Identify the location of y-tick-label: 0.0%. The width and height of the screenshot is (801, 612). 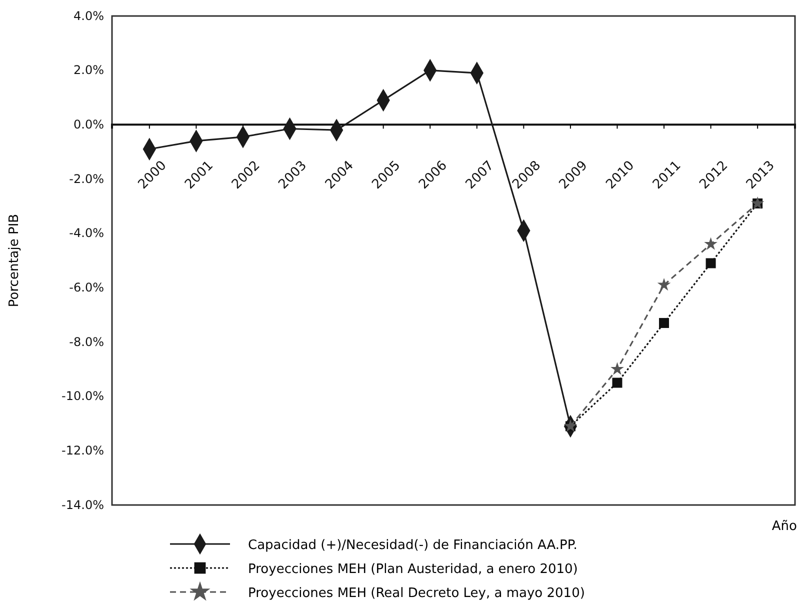
(89, 125).